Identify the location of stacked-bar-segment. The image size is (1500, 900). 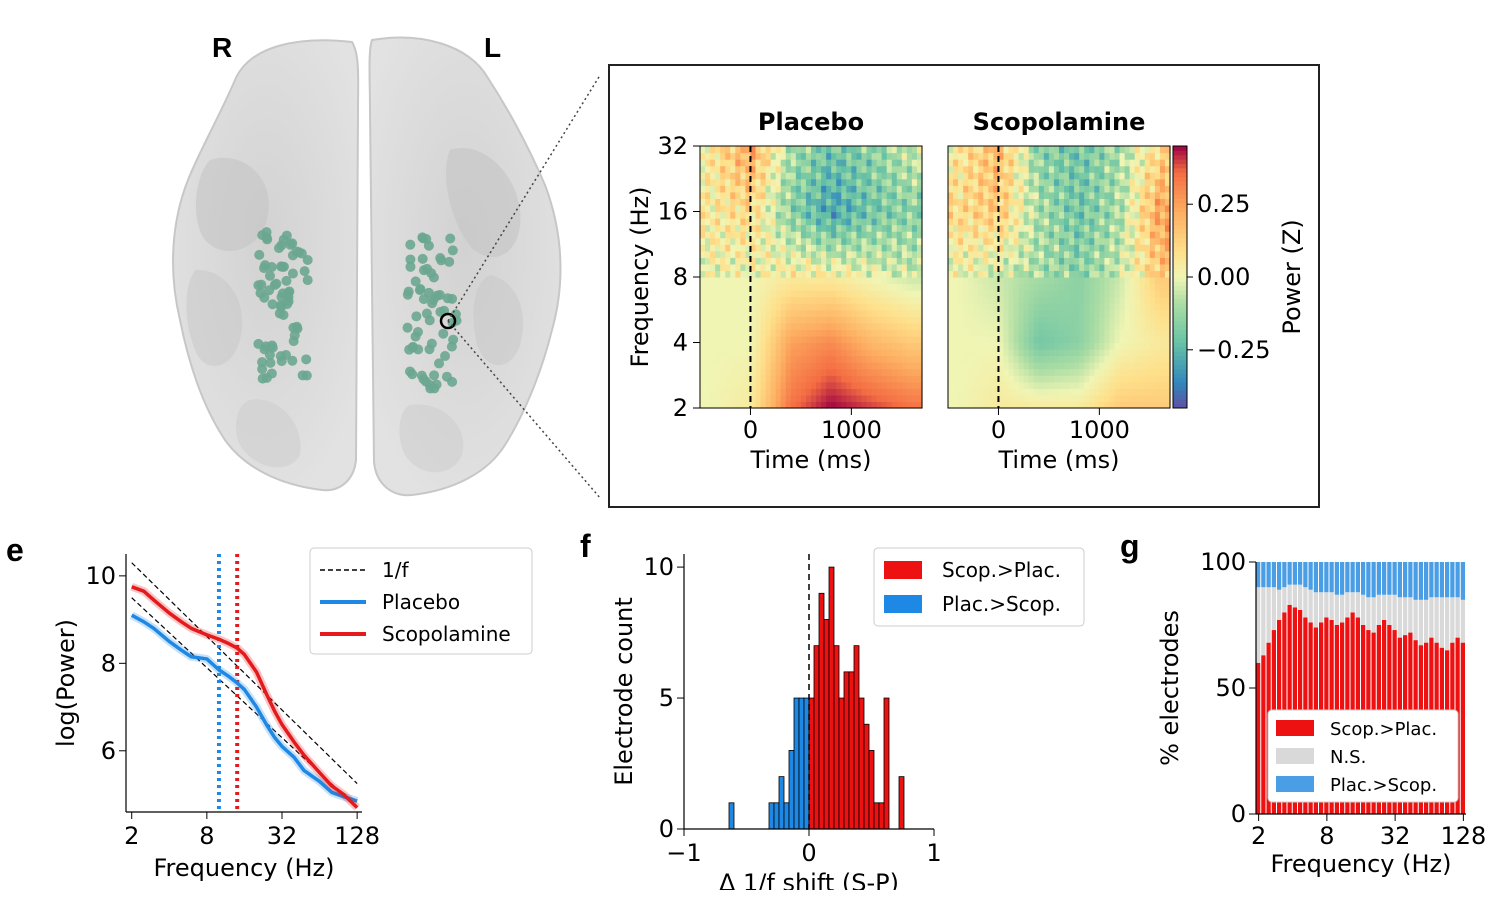
(1378, 578).